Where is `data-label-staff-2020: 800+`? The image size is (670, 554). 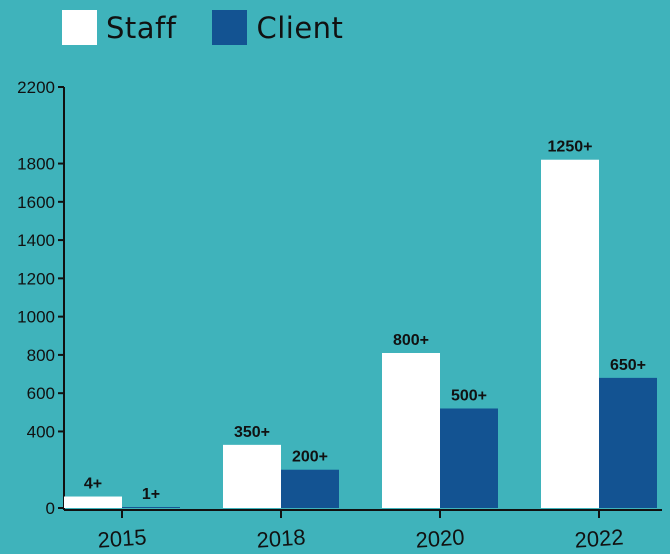 data-label-staff-2020: 800+ is located at coordinates (411, 340).